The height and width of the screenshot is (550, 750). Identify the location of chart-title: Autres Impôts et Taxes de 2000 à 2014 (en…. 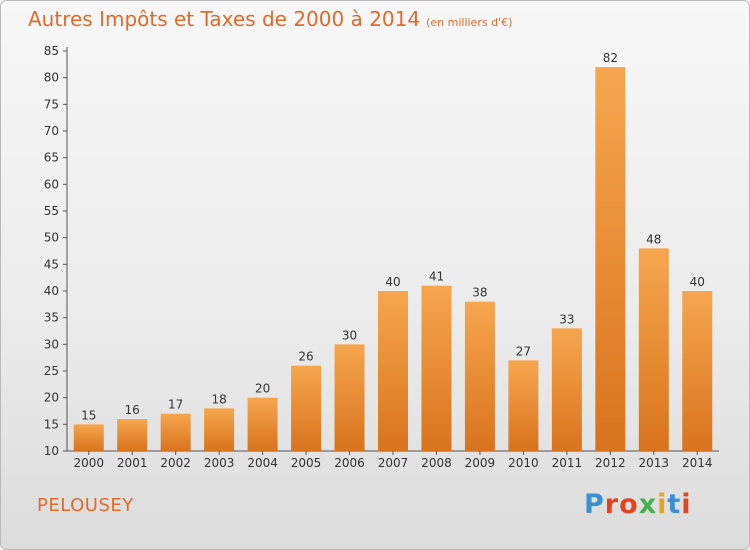
(270, 19).